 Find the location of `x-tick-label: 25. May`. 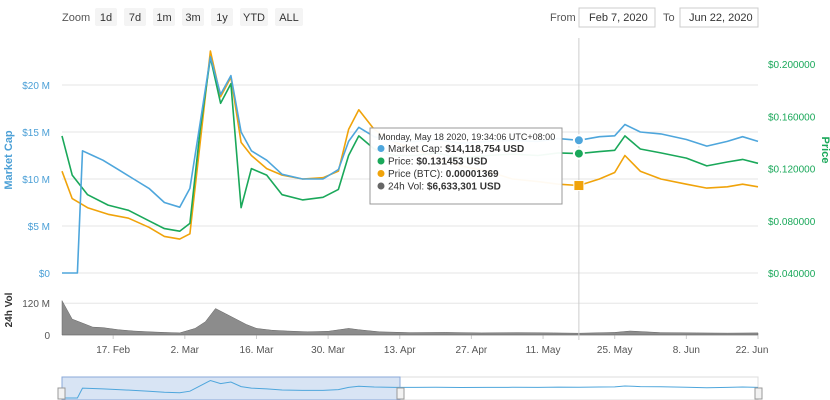

x-tick-label: 25. May is located at coordinates (615, 350).